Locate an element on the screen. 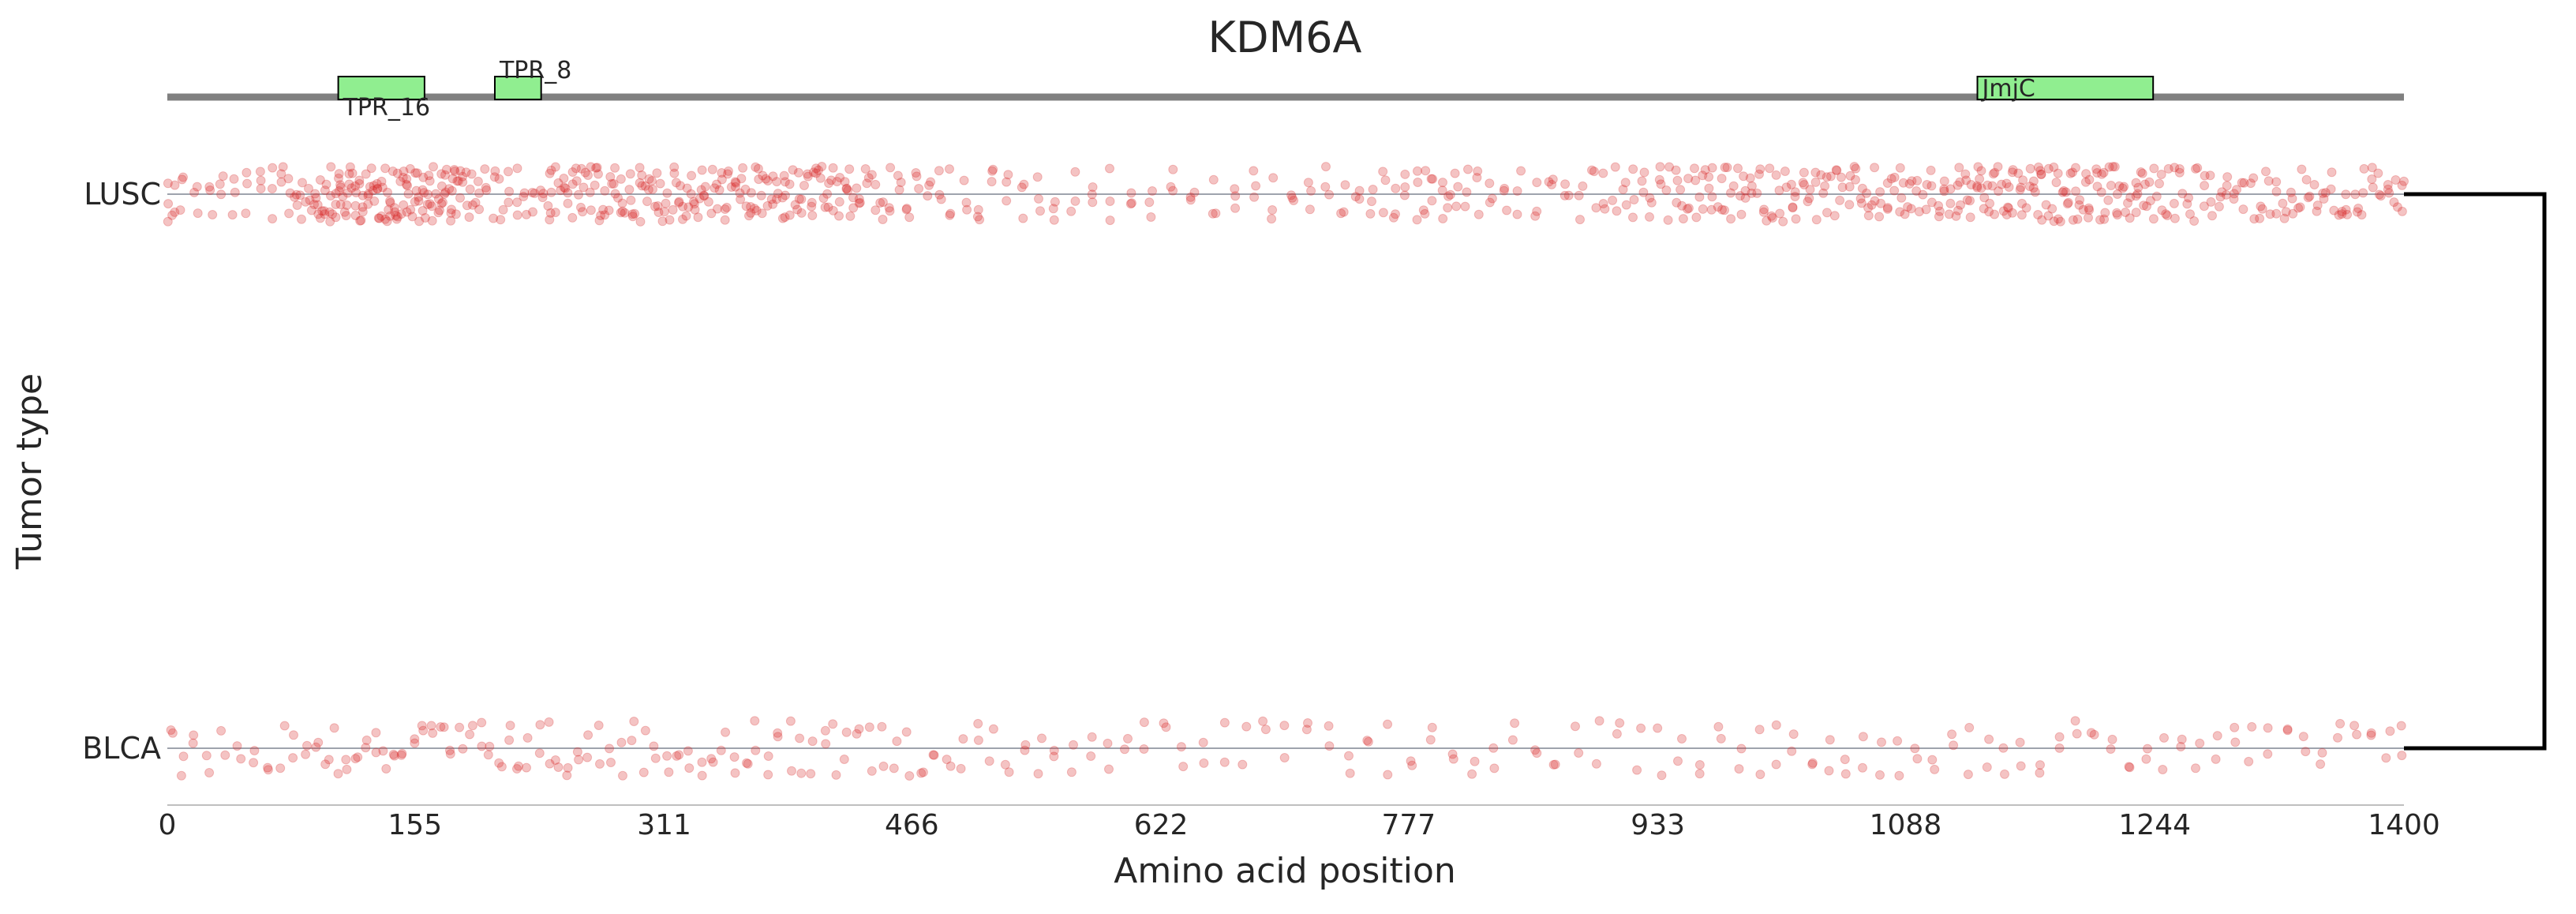  x-tick-label: 622 is located at coordinates (1161, 825).